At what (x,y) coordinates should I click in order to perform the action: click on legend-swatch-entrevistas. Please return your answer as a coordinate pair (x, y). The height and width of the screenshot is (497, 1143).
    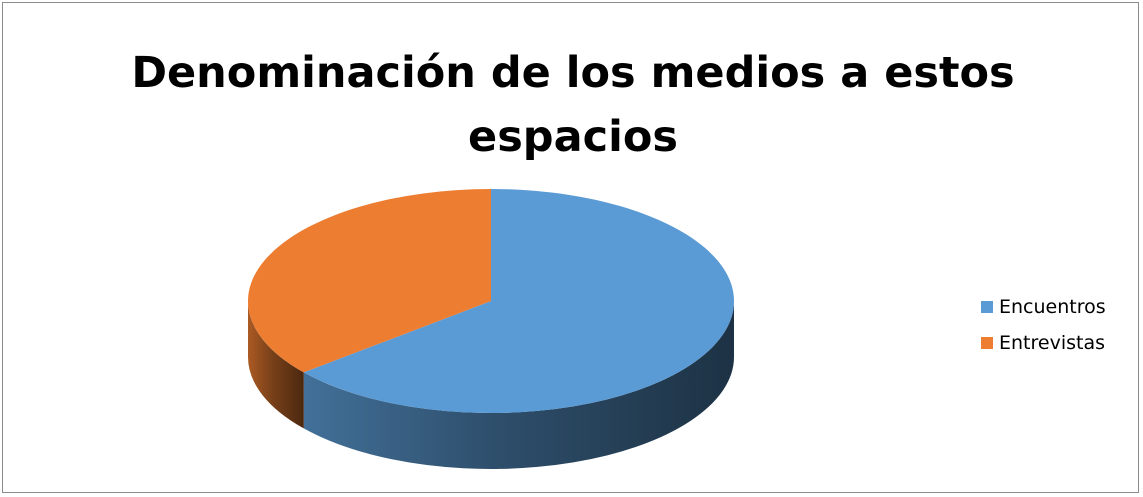
    Looking at the image, I should click on (987, 343).